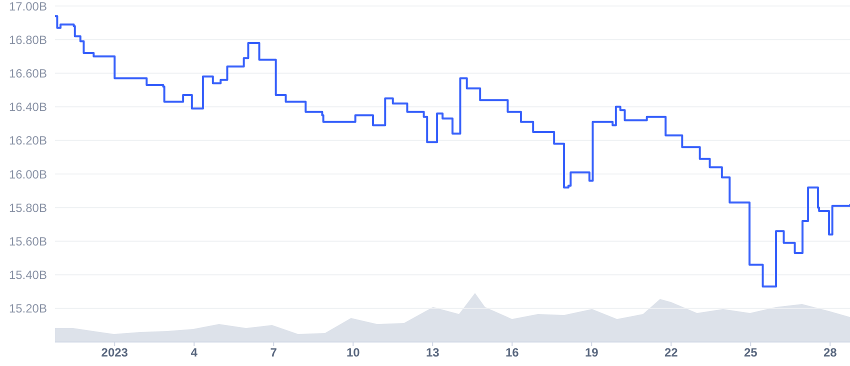 The width and height of the screenshot is (850, 366). I want to click on x-tick-label: 10, so click(353, 353).